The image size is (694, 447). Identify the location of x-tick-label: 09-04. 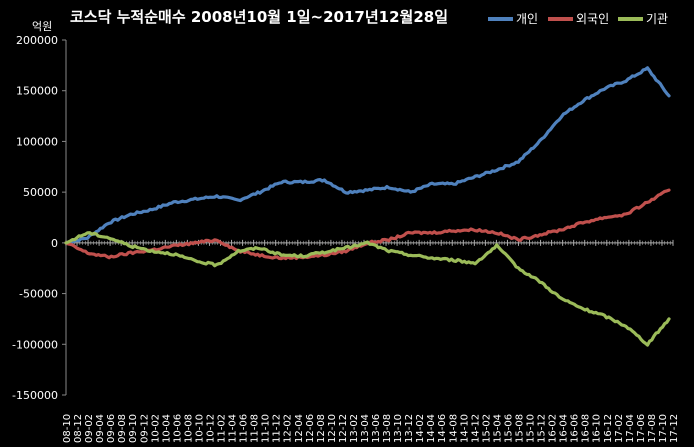
(100, 428).